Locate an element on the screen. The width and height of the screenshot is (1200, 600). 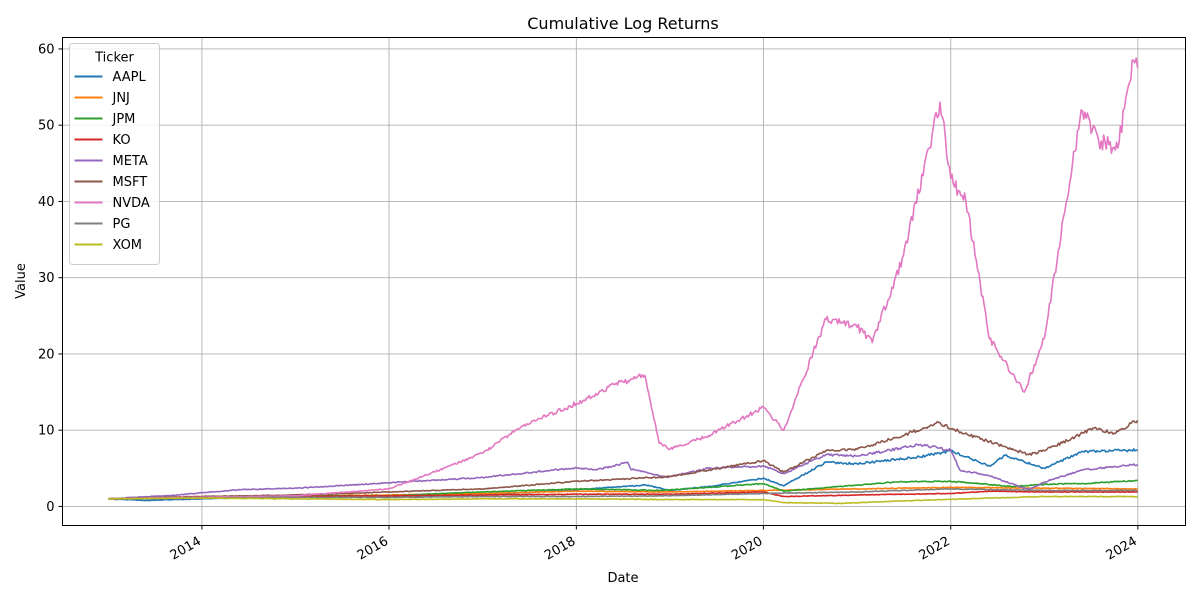
y-tick-label: 40 is located at coordinates (46, 202).